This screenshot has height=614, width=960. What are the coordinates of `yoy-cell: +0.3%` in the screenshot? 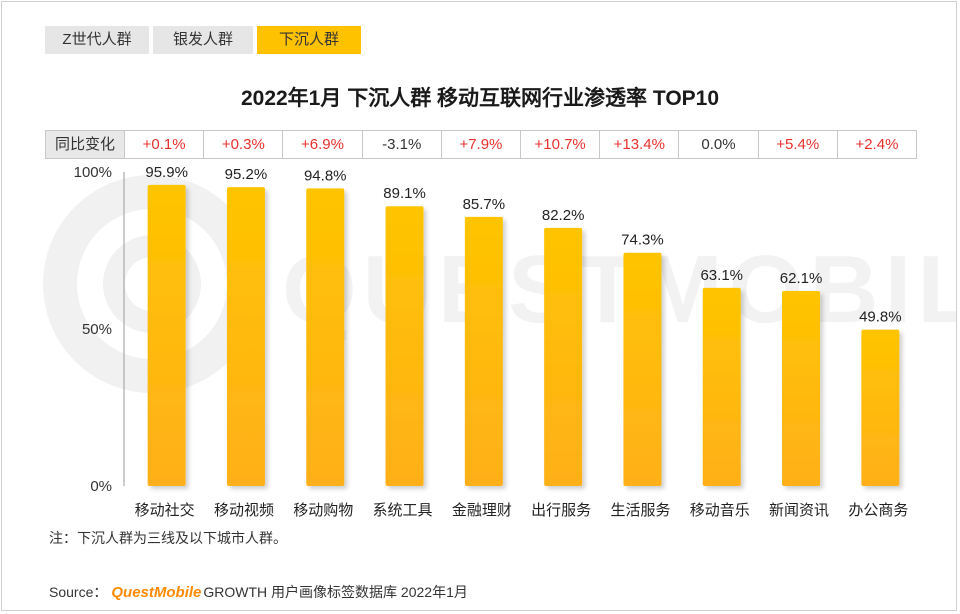 It's located at (244, 144).